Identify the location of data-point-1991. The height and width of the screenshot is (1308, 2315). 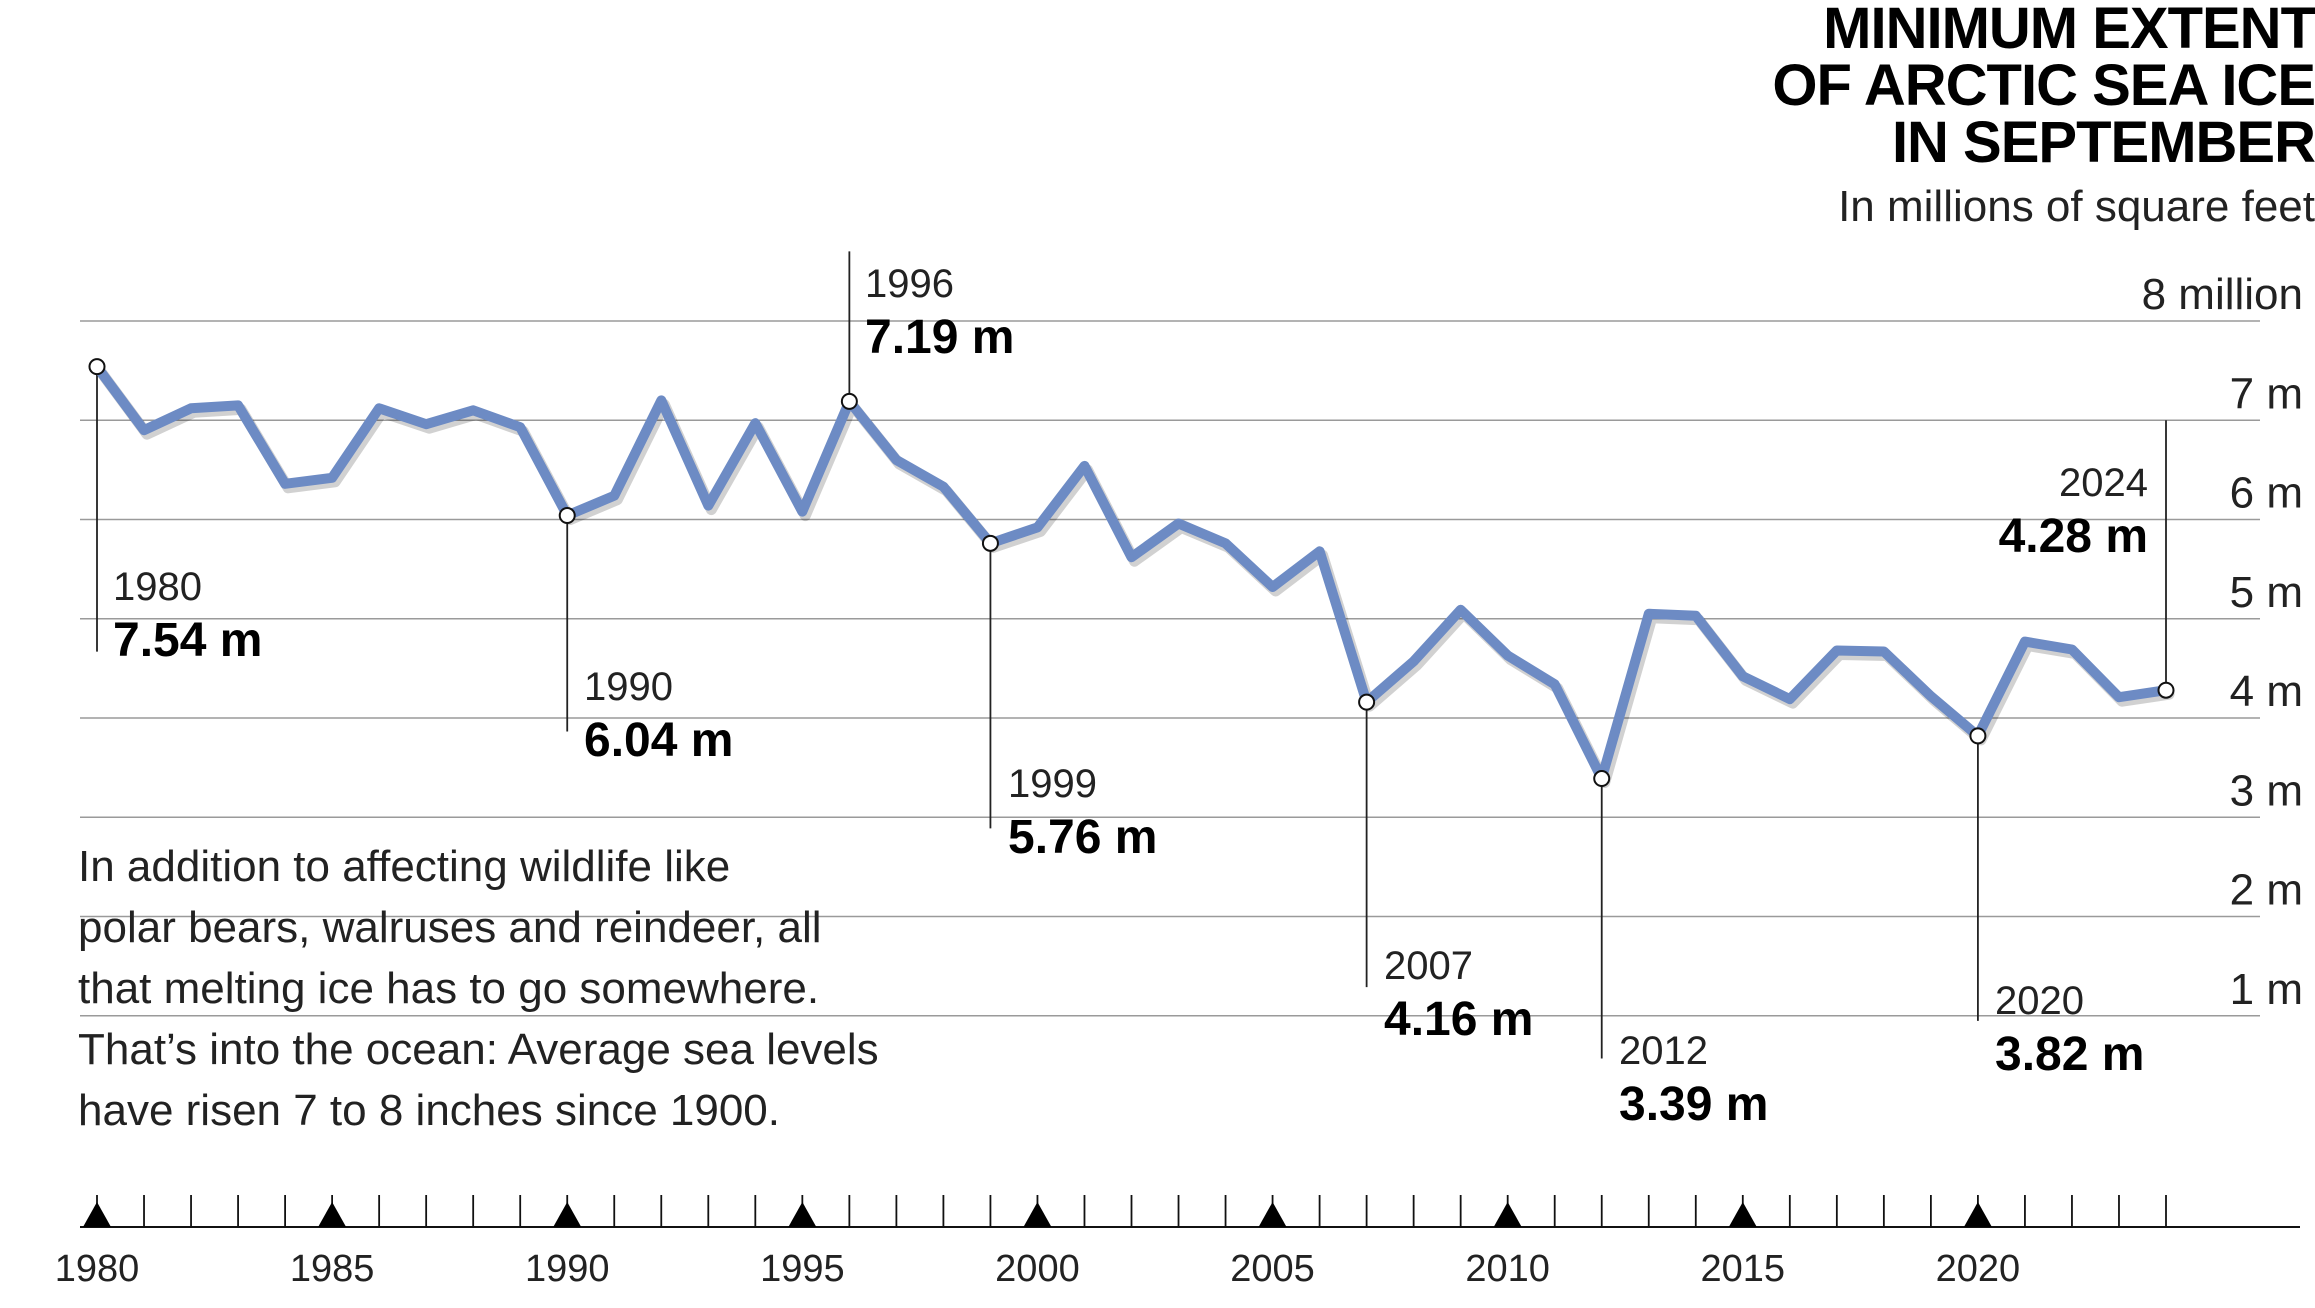
(614, 496).